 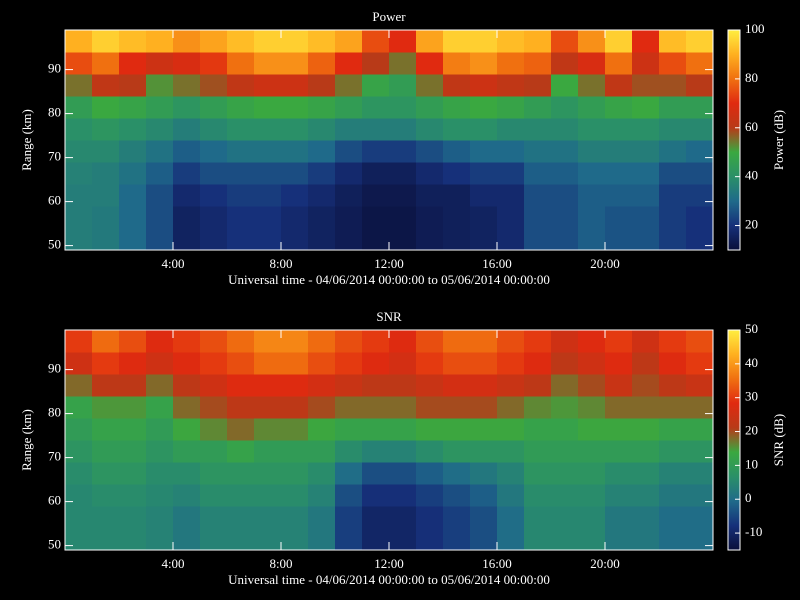 I want to click on colorbar, so click(x=734, y=140).